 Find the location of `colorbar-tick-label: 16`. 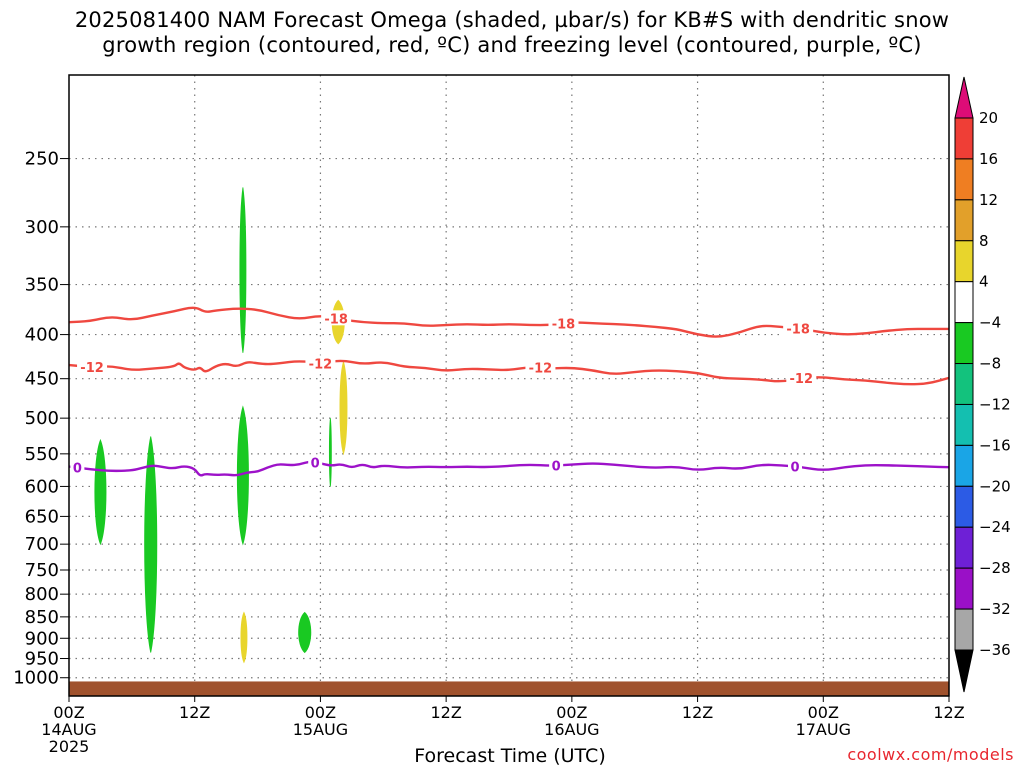

colorbar-tick-label: 16 is located at coordinates (988, 159).